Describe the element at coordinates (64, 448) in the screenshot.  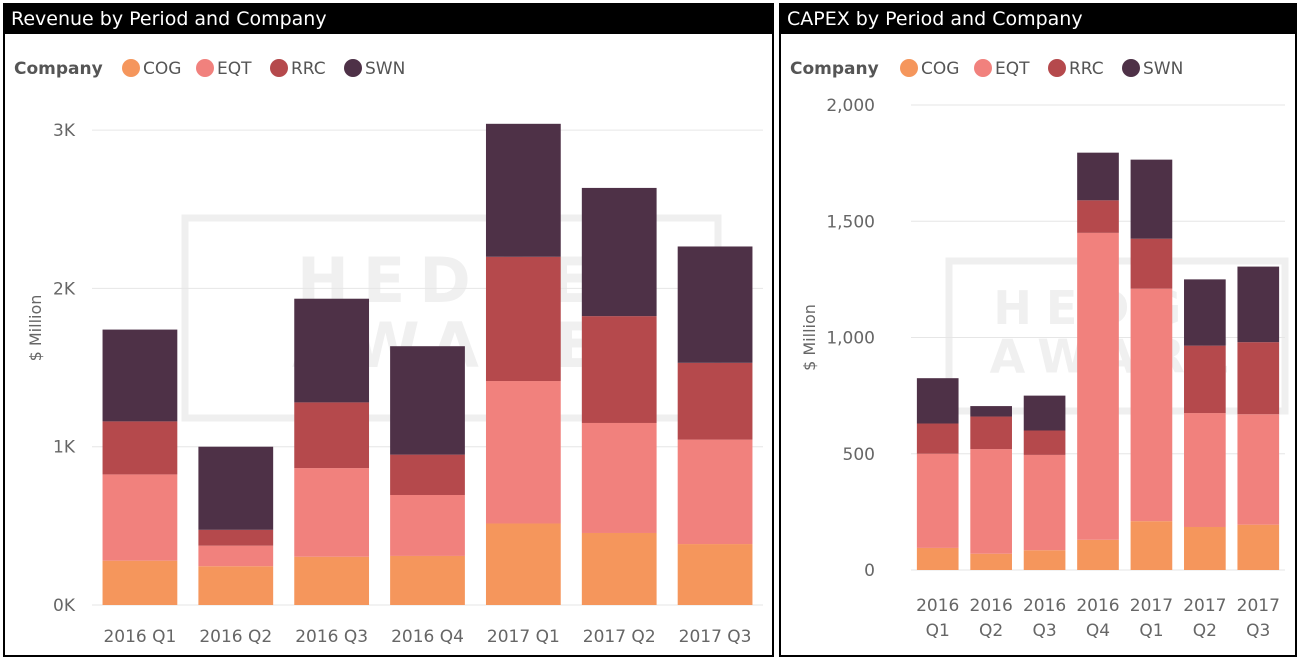
I see `y-tick-label: 1K` at that location.